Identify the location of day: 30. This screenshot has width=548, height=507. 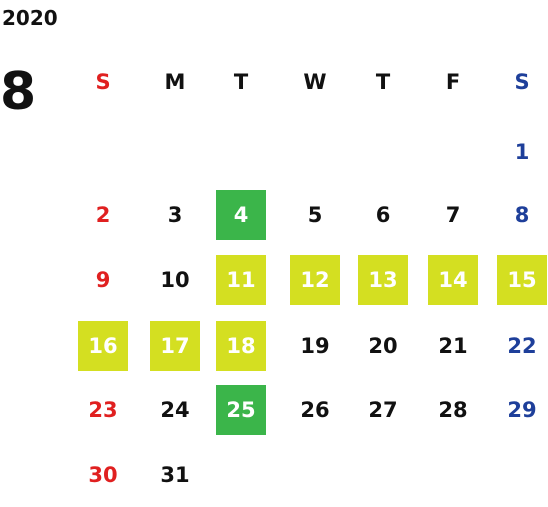
(102, 475).